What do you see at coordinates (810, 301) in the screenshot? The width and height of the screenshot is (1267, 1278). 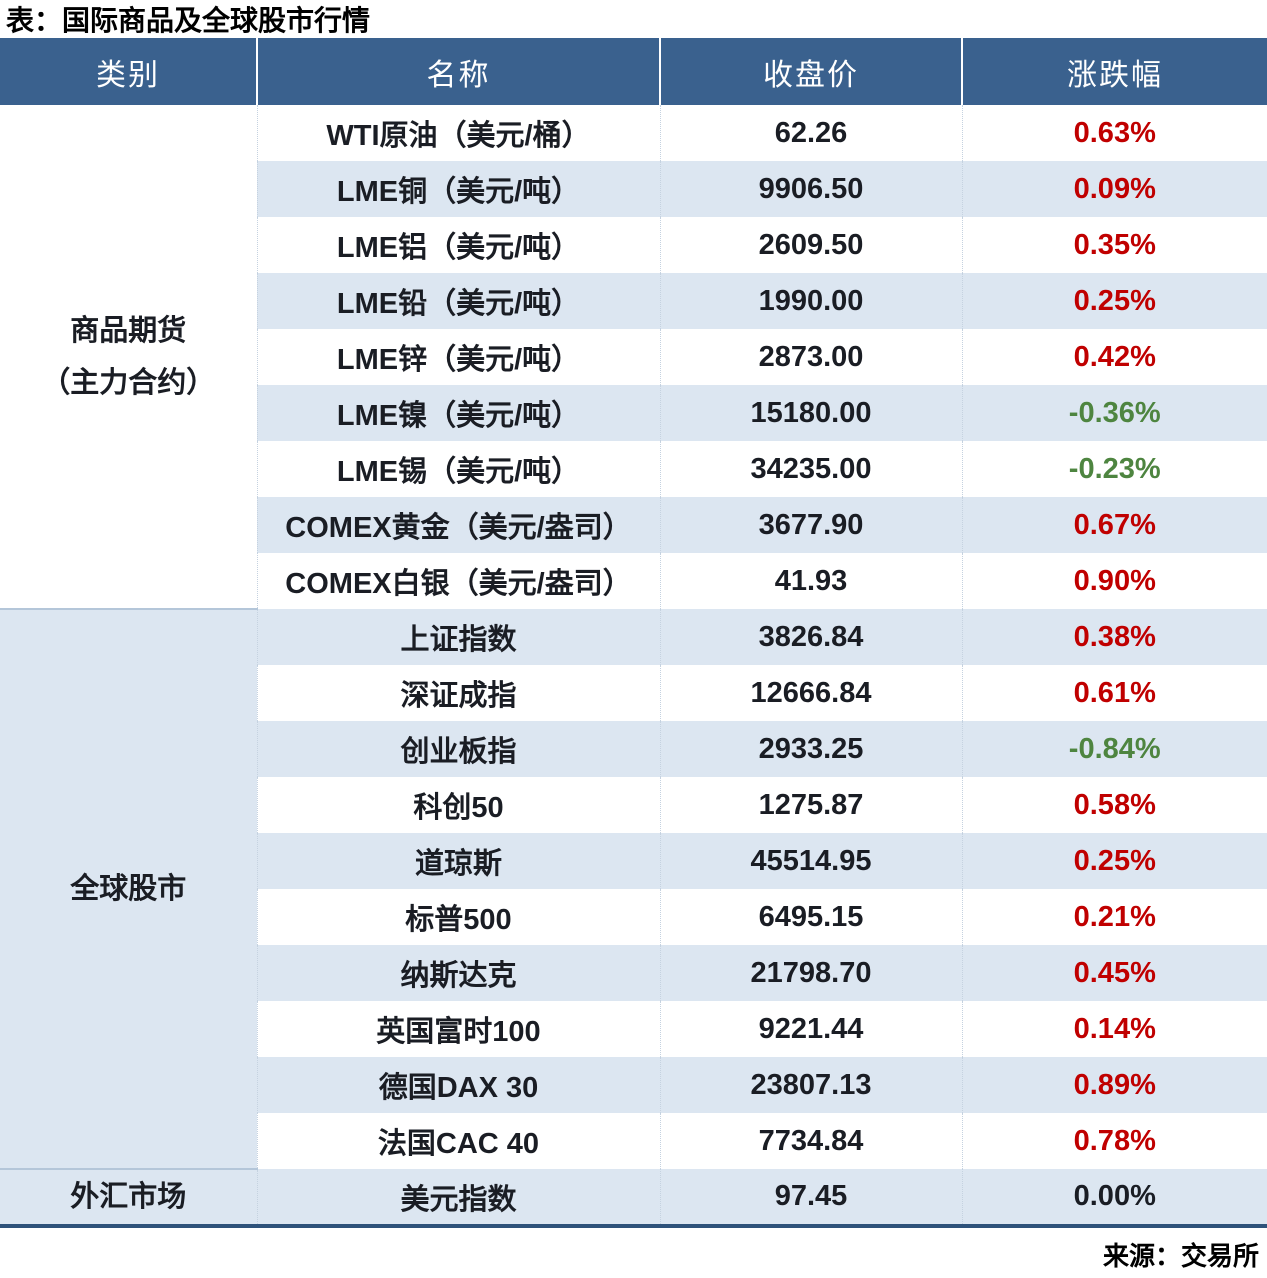 I see `close-price-cell: 1990.00` at bounding box center [810, 301].